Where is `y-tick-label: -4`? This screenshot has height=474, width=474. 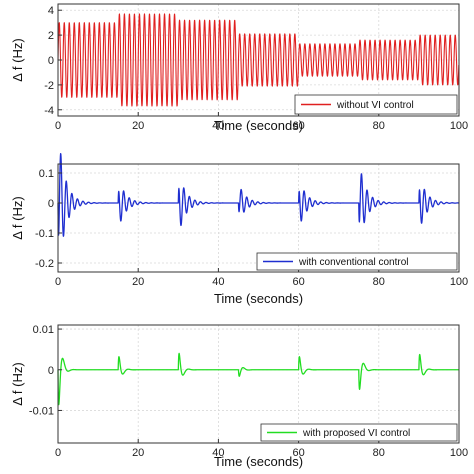
y-tick-label: -4 is located at coordinates (49, 111).